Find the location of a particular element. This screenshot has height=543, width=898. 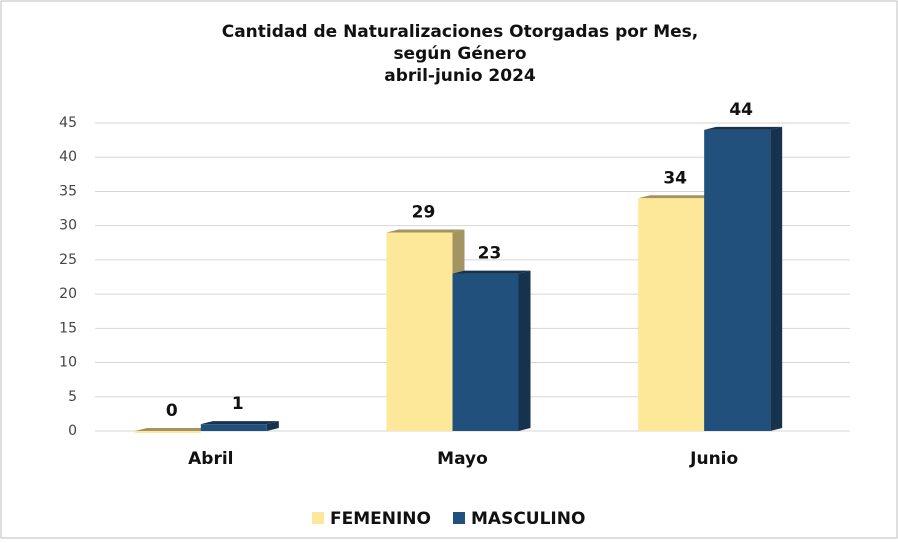

y-tick-label: 10 is located at coordinates (68, 363).